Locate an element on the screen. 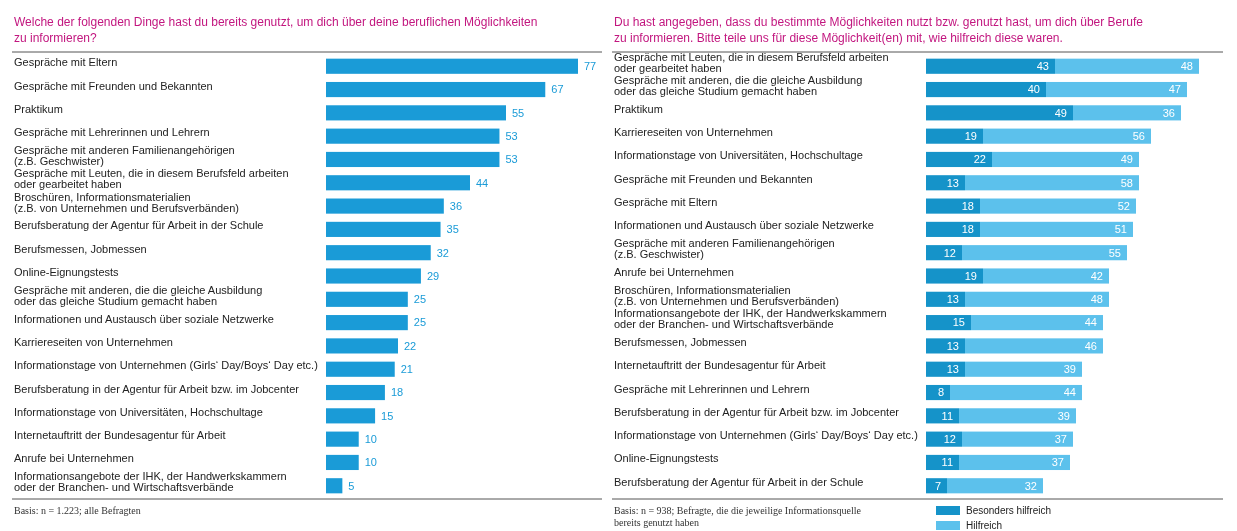 This screenshot has width=1237, height=531. data-label: 5 is located at coordinates (351, 485).